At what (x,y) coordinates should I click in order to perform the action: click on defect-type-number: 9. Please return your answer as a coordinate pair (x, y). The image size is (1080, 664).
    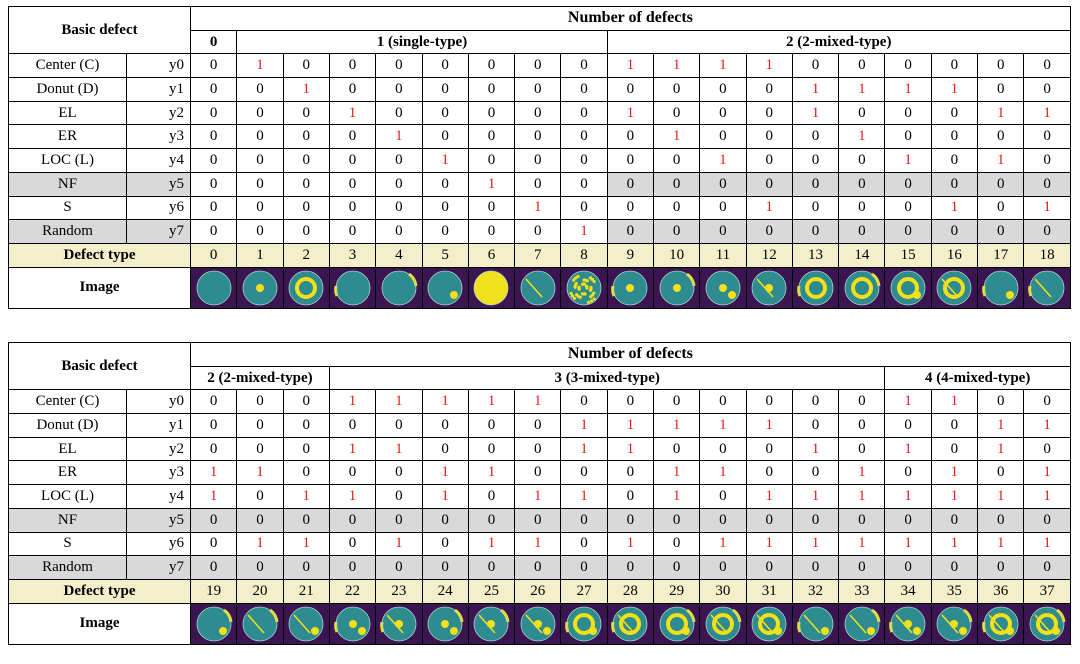
    Looking at the image, I should click on (630, 255).